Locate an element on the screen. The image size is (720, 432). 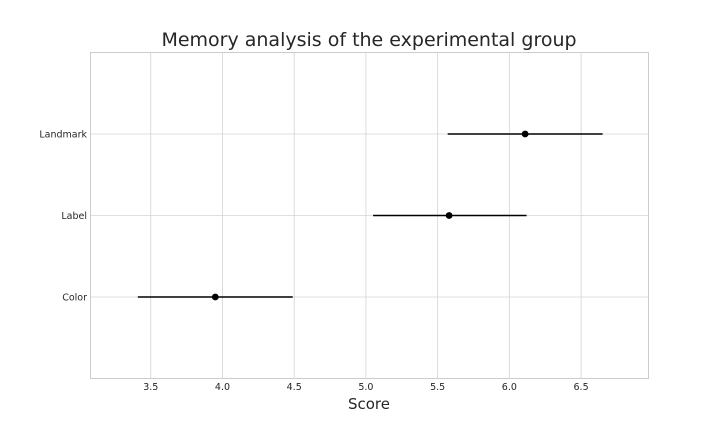
y-tick-label: Landmark is located at coordinates (63, 135).